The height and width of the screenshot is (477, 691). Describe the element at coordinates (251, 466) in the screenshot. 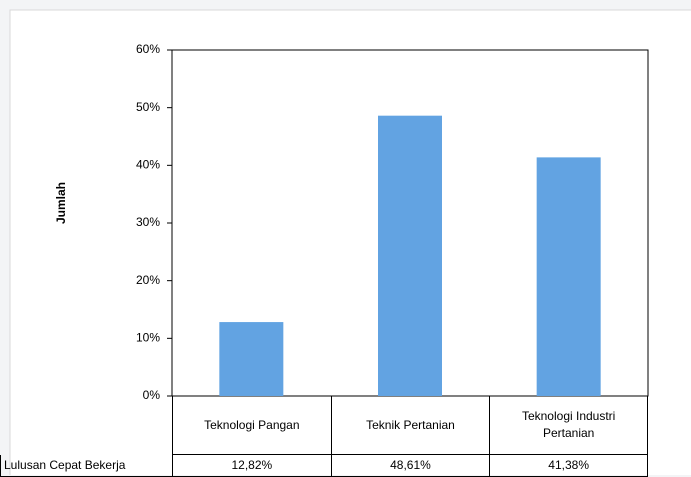

I see `data-label: 12,82%` at that location.